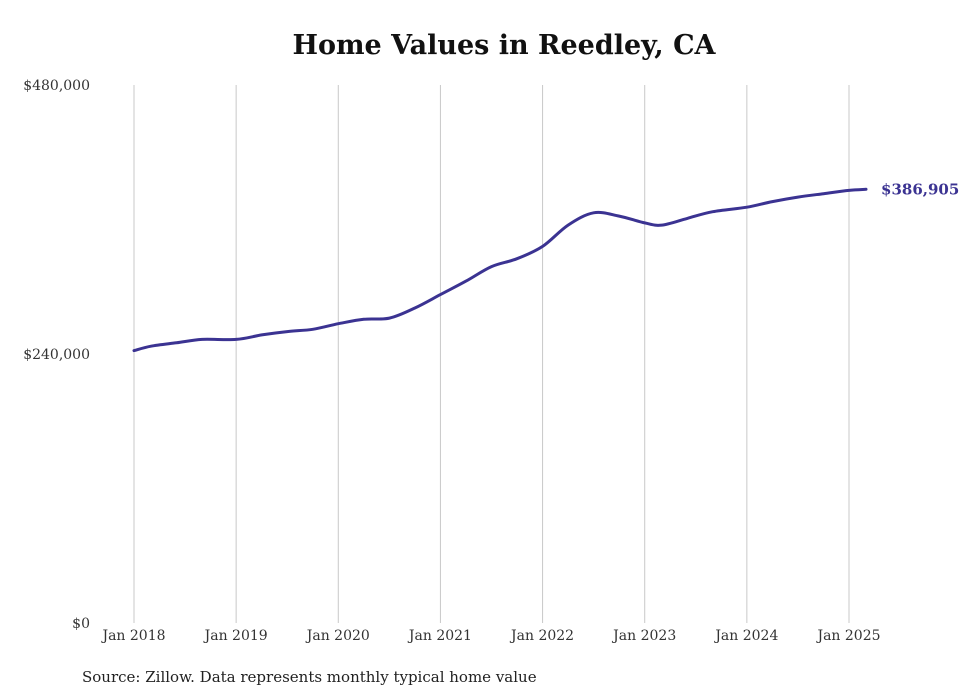  Describe the element at coordinates (541, 636) in the screenshot. I see `x-tick-label: Jan 2022` at that location.